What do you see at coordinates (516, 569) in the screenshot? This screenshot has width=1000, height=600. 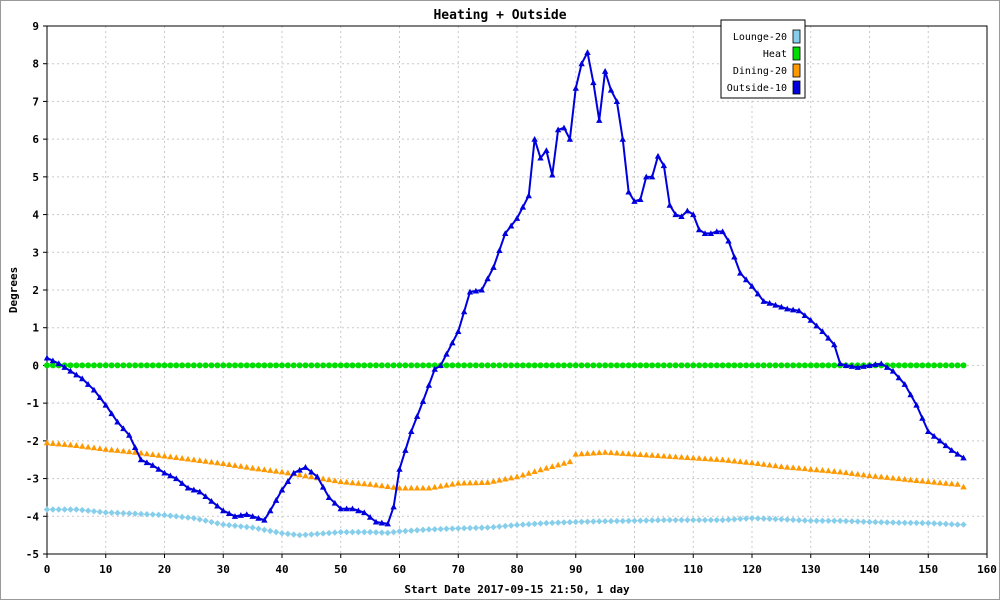 I see `x-tick-label: 80` at bounding box center [516, 569].